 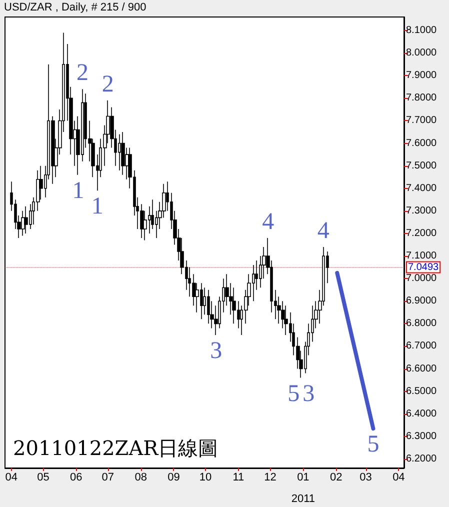 What do you see at coordinates (336, 478) in the screenshot?
I see `x-tick-label: 02` at bounding box center [336, 478].